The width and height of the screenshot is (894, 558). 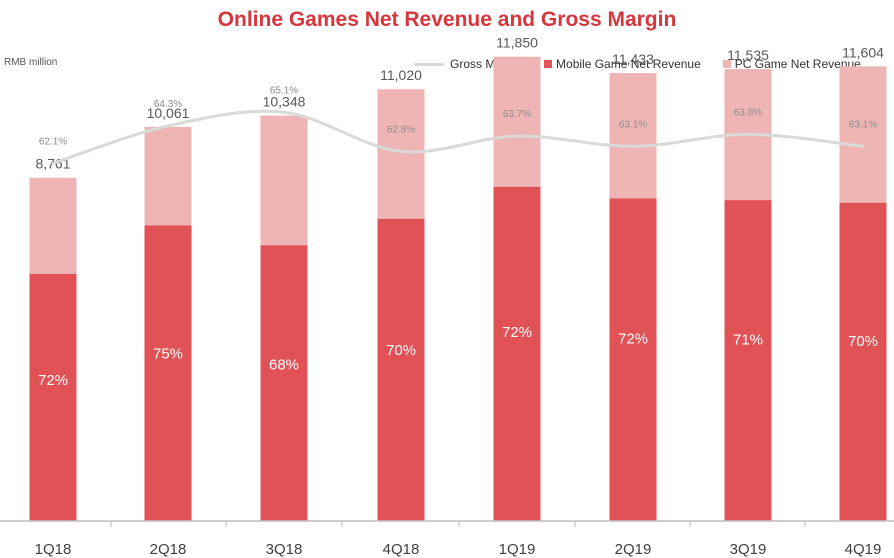 I want to click on legend-item-mobile: Mobile Game Net Revenue, so click(x=622, y=64).